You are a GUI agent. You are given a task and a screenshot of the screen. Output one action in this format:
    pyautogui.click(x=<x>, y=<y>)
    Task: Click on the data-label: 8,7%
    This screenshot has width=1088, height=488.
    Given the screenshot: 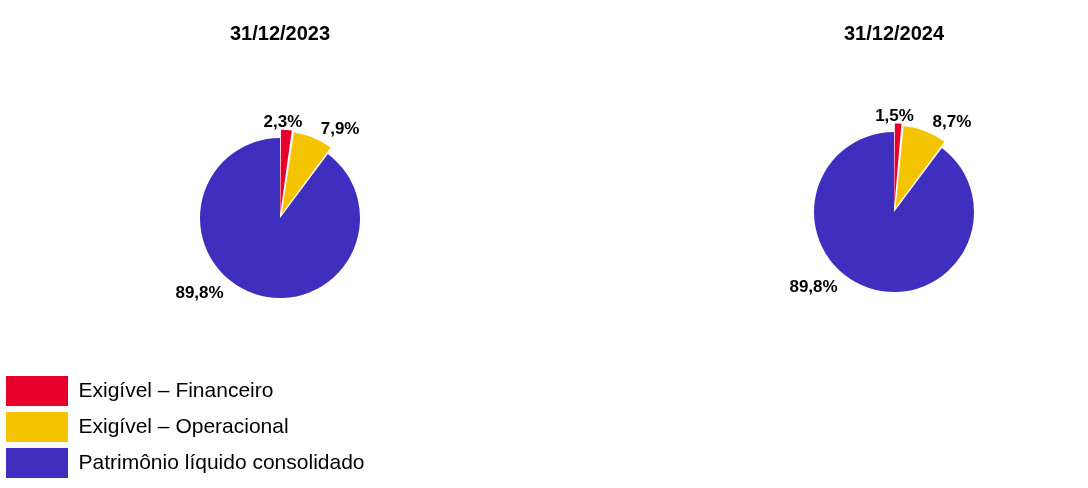 What is the action you would take?
    pyautogui.click(x=952, y=122)
    